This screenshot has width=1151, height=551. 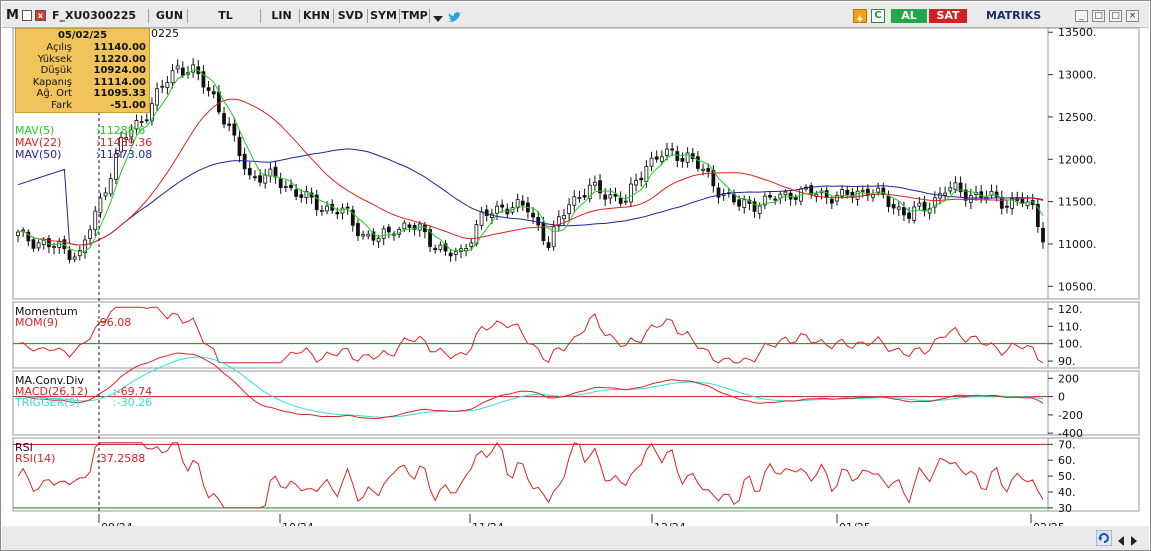 I want to click on y-tick-label: 40., so click(x=1067, y=492).